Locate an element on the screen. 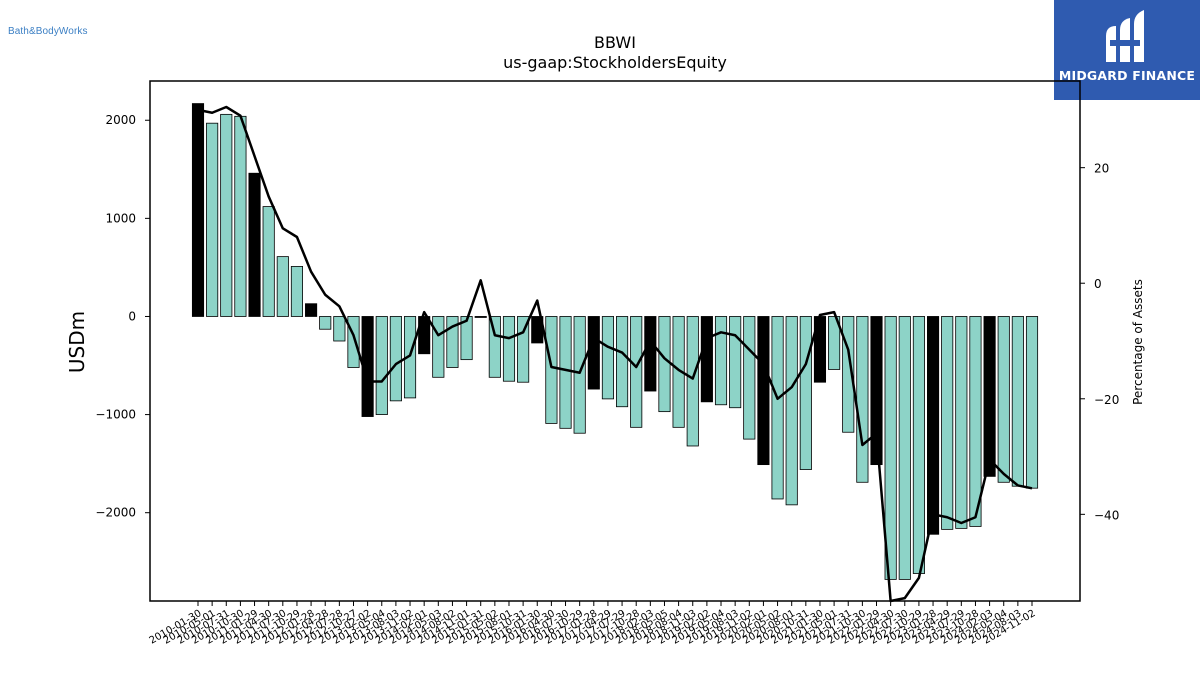  y2-tick-label: 20 is located at coordinates (1101, 169).